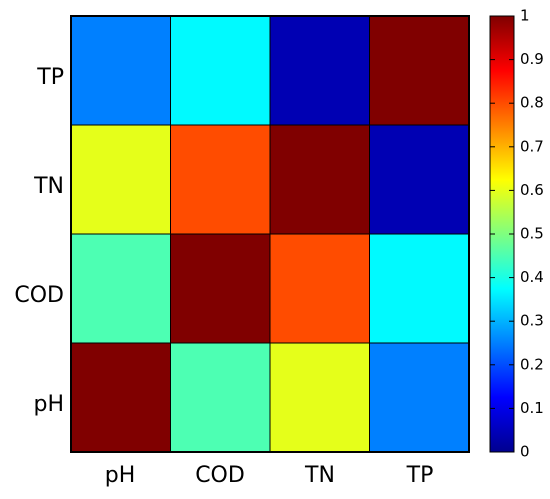 The width and height of the screenshot is (550, 499). Describe the element at coordinates (220, 70) in the screenshot. I see `heatmap-cell-TP-COD` at that location.